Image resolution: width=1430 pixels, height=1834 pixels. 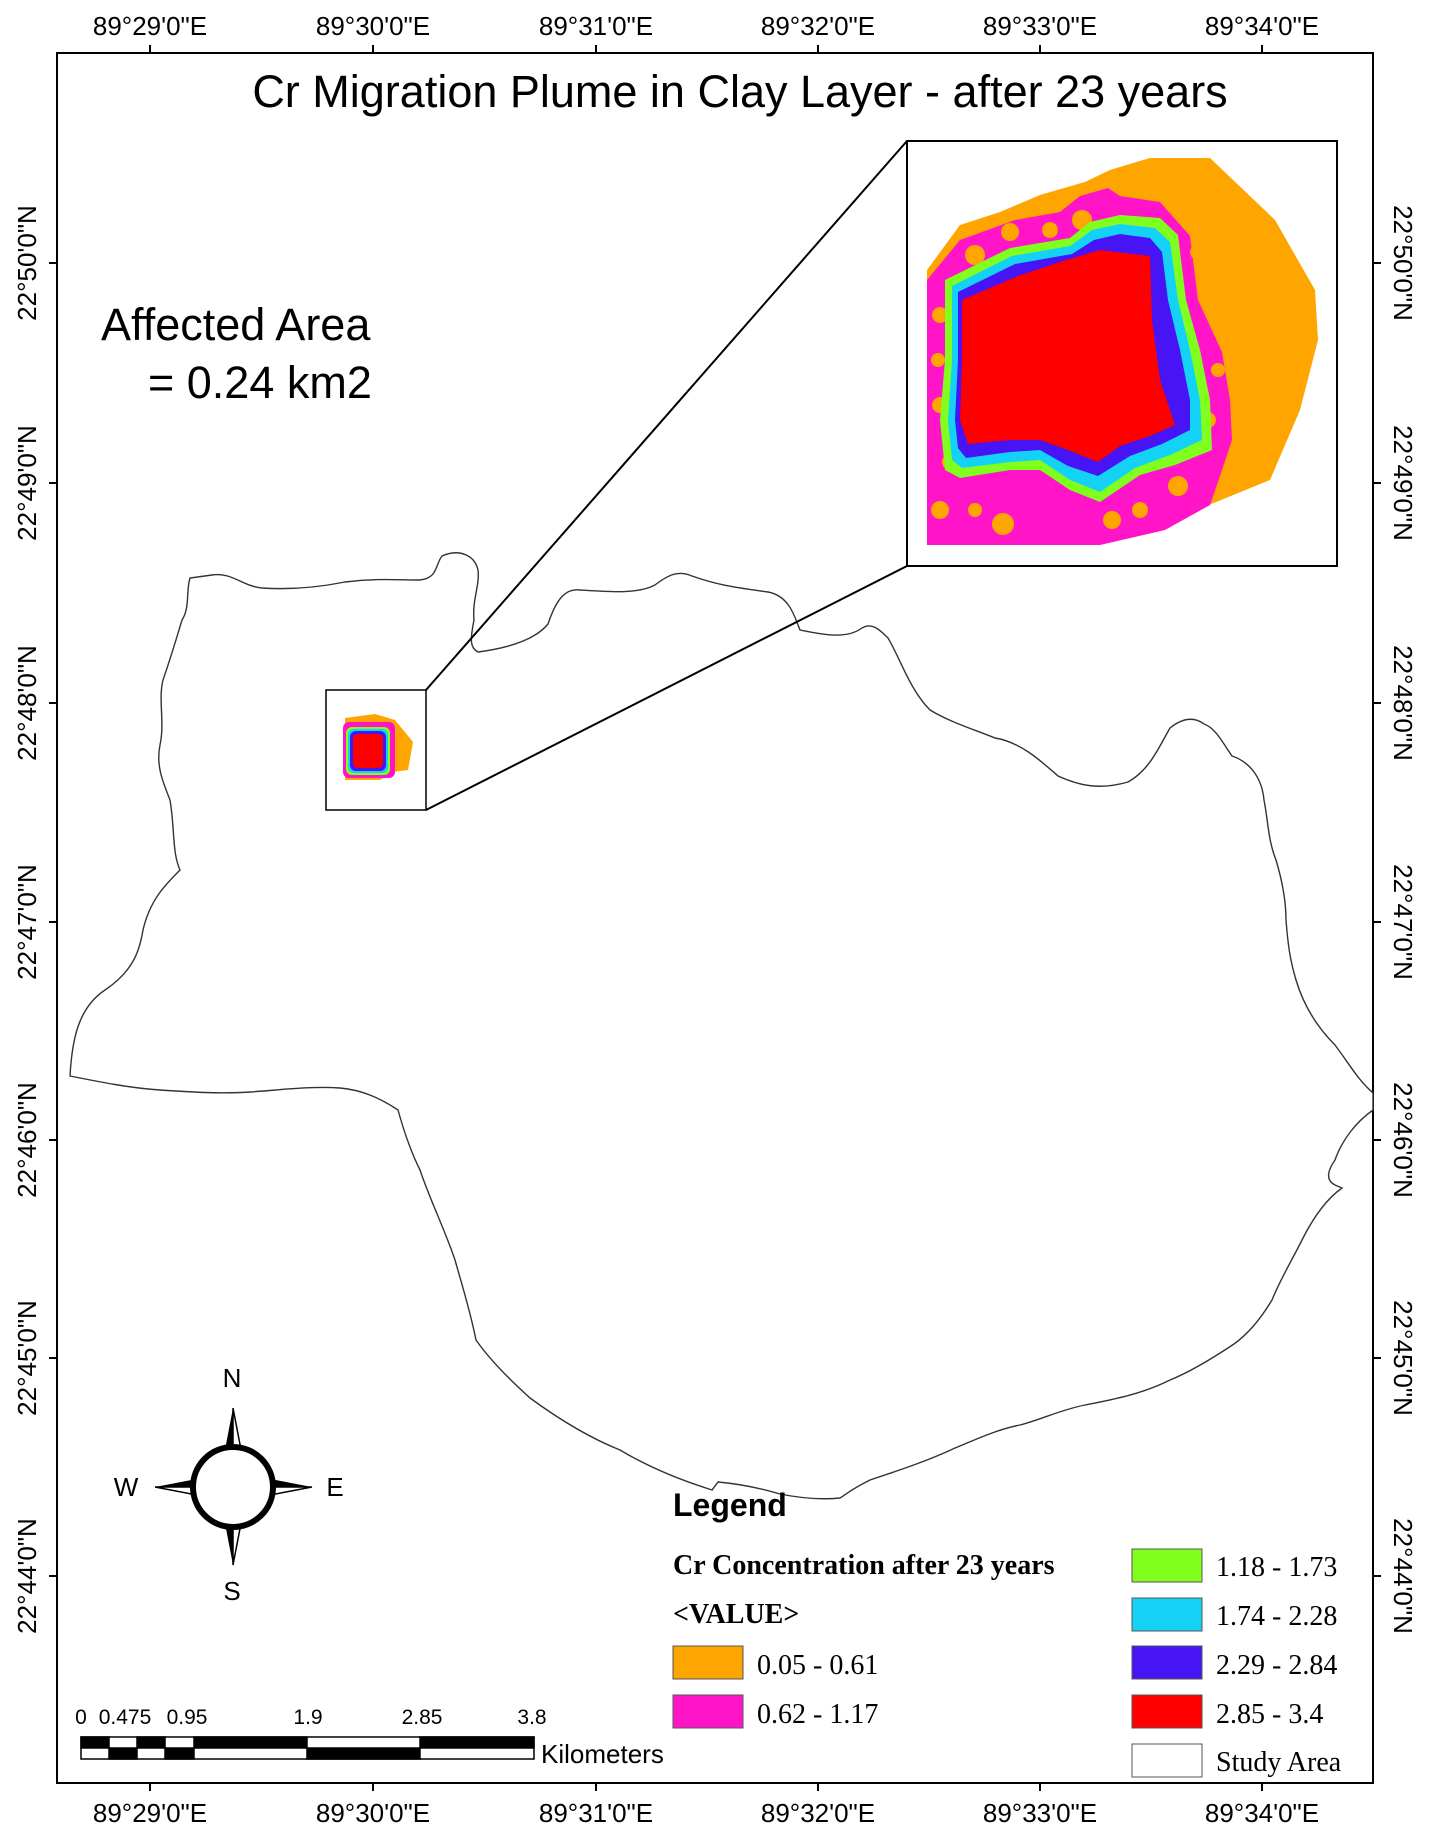 I want to click on lat-label-right: 22°48'0"N, so click(x=1403, y=703).